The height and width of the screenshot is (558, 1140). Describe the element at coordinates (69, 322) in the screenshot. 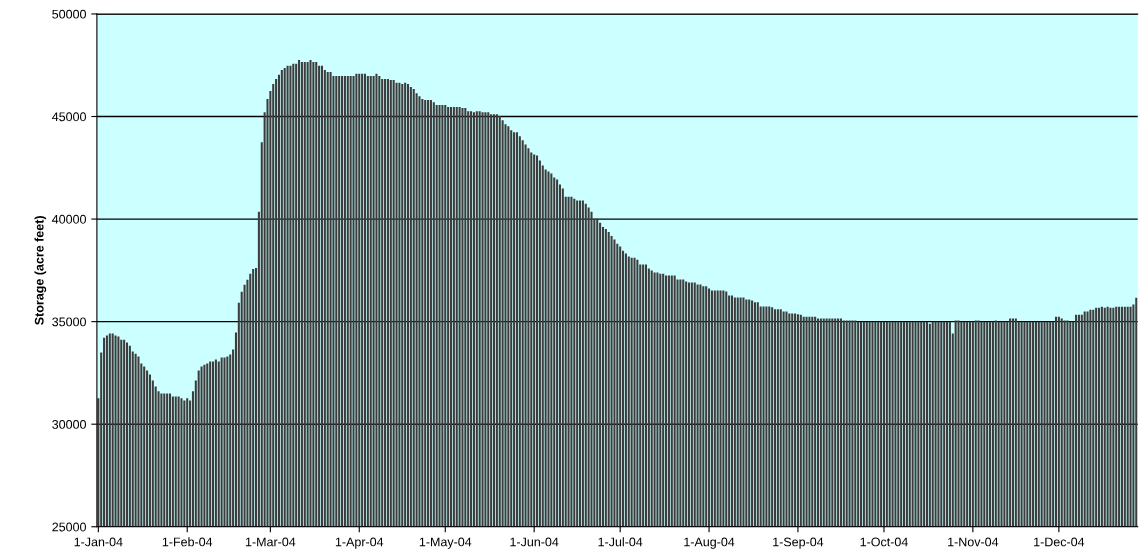

I see `y-tick-label: 35000` at that location.